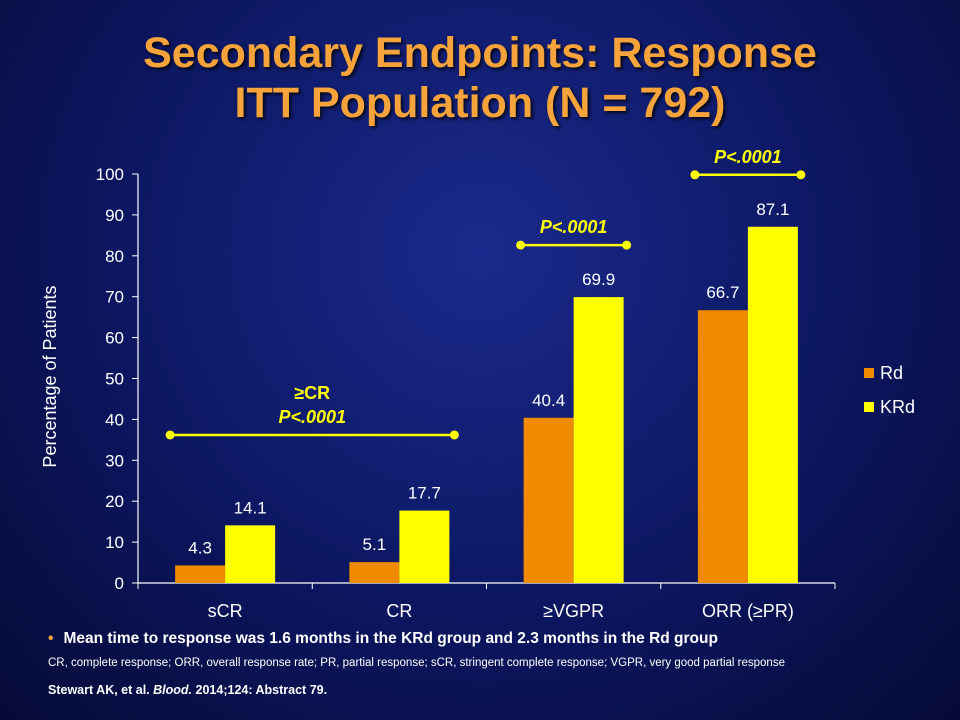 This screenshot has width=960, height=720. Describe the element at coordinates (869, 373) in the screenshot. I see `legend-swatch-rd` at that location.